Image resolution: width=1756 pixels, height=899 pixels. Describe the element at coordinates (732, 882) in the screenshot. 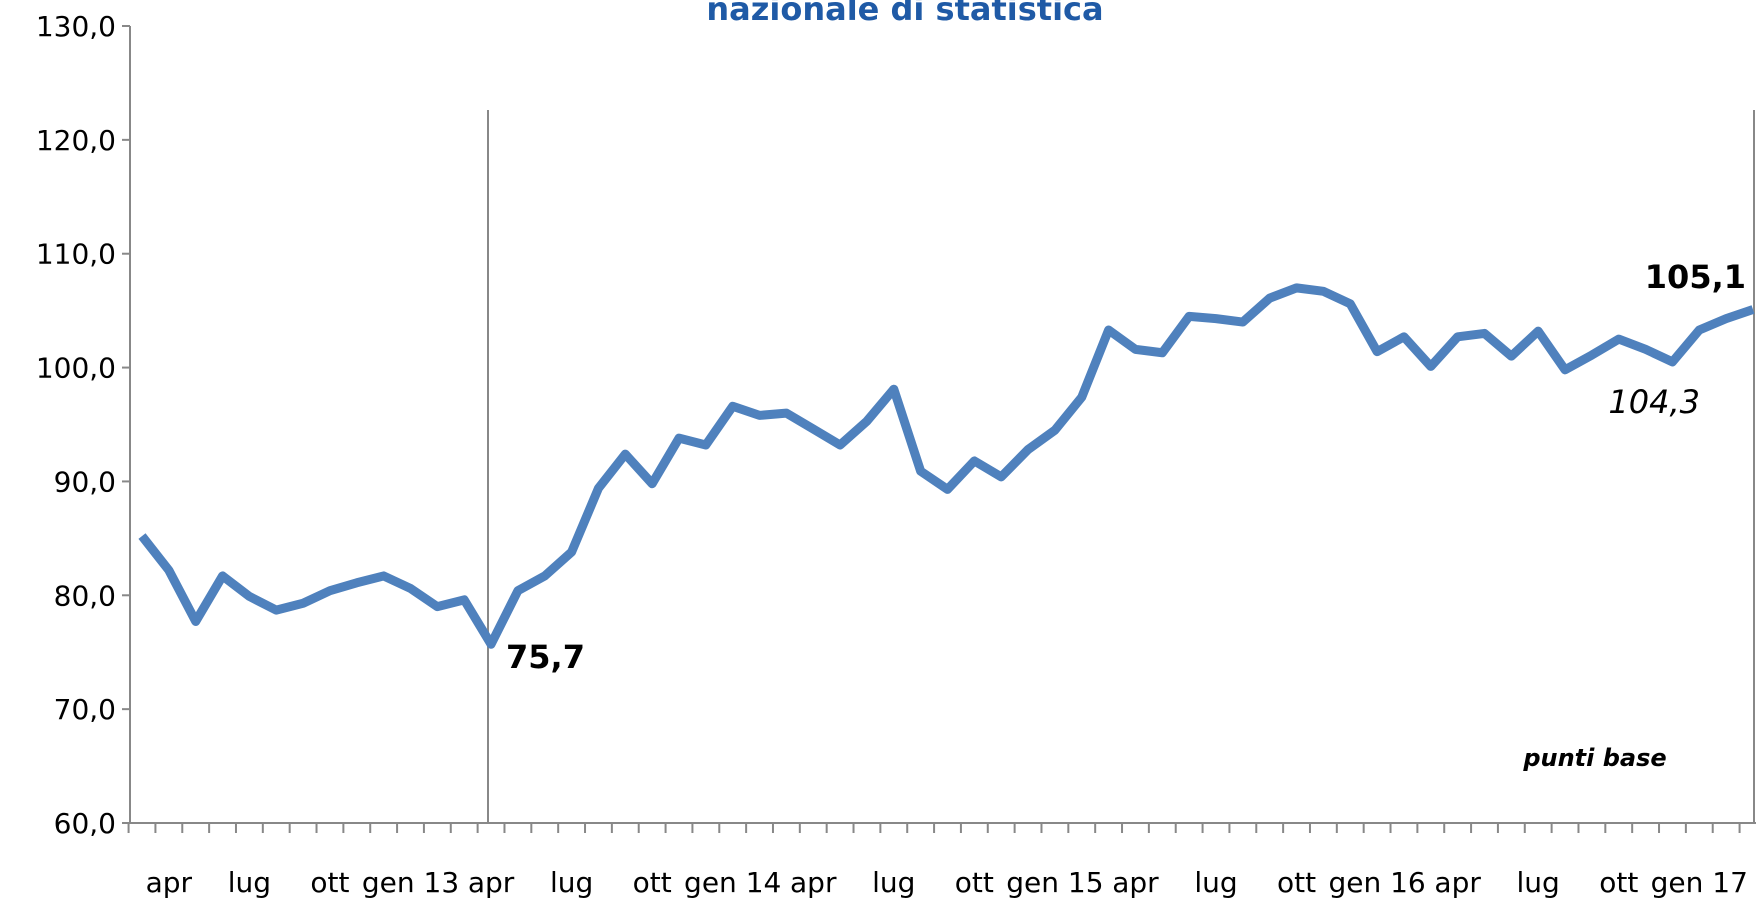

I see `x-tick-label: gen 14` at that location.